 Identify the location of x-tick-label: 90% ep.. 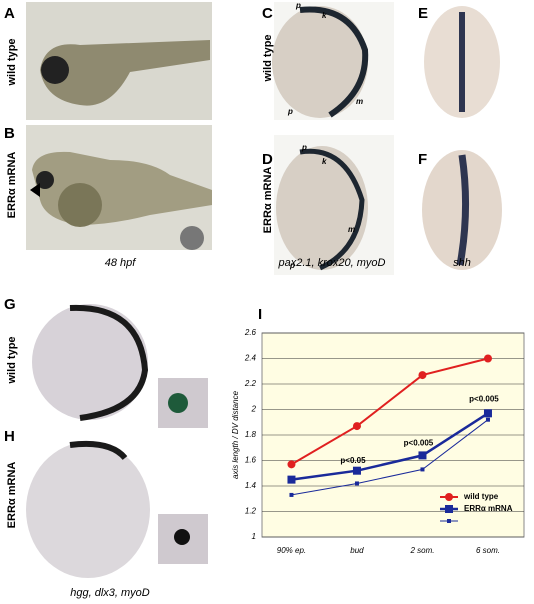
(291, 550).